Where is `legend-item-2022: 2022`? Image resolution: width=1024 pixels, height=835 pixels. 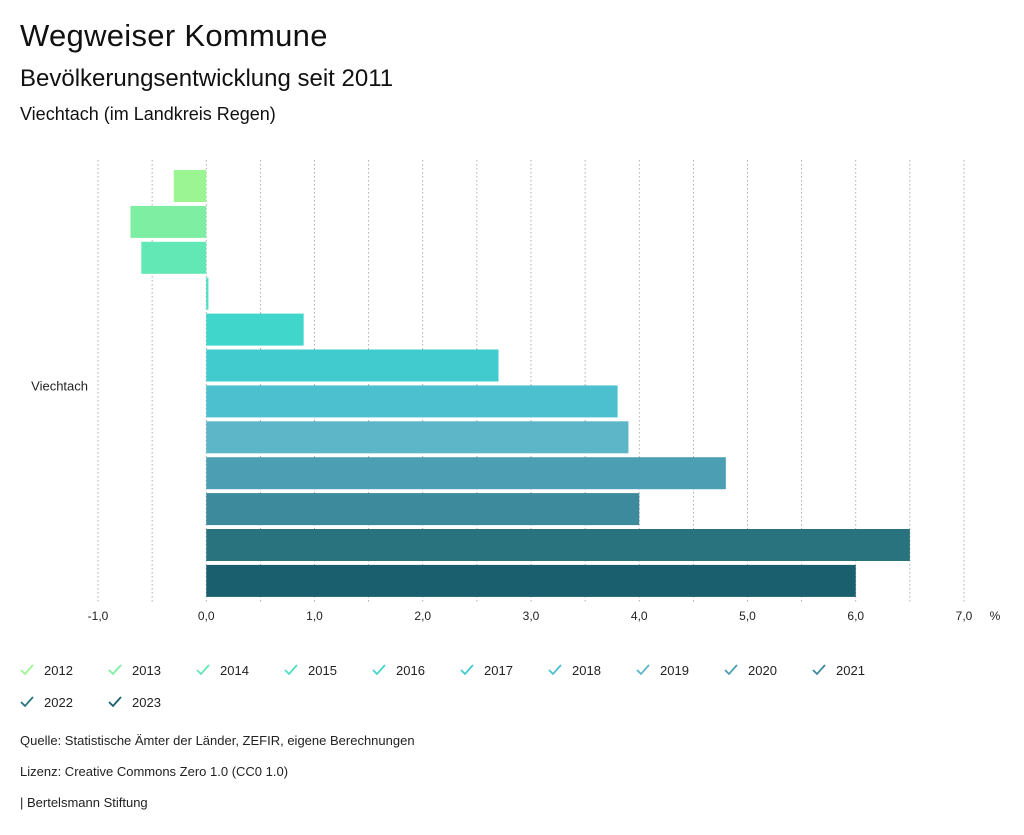
legend-item-2022: 2022 is located at coordinates (46, 702).